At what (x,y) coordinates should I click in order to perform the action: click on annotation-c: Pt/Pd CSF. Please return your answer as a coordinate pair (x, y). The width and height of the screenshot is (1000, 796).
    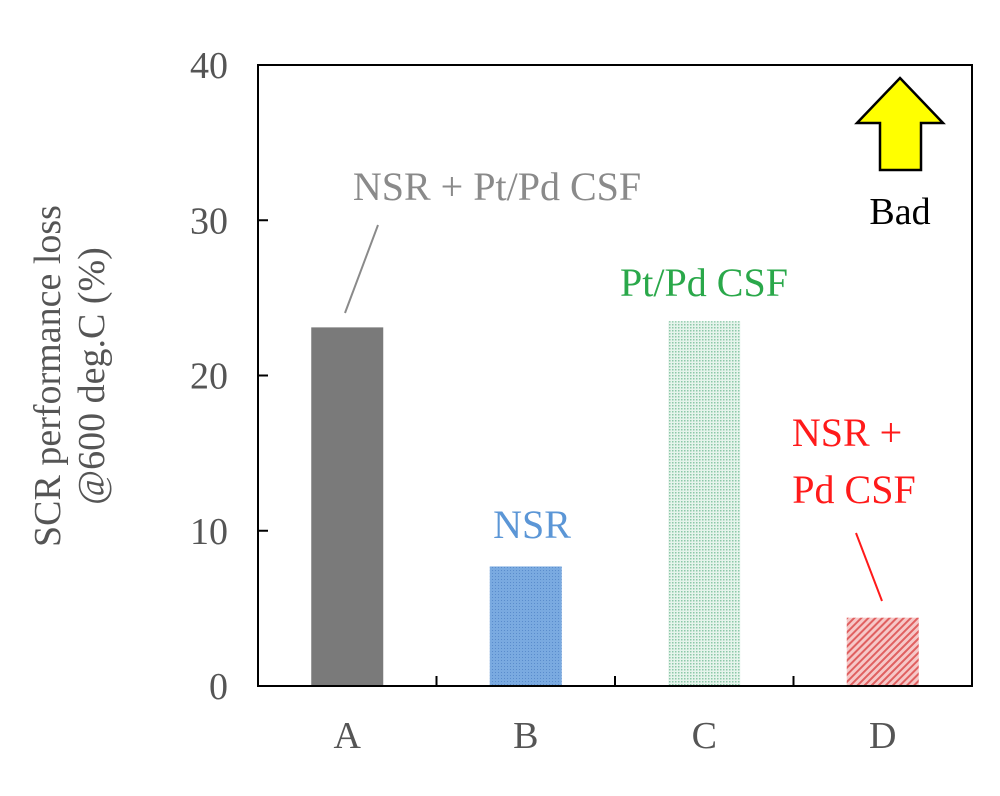
    Looking at the image, I should click on (704, 282).